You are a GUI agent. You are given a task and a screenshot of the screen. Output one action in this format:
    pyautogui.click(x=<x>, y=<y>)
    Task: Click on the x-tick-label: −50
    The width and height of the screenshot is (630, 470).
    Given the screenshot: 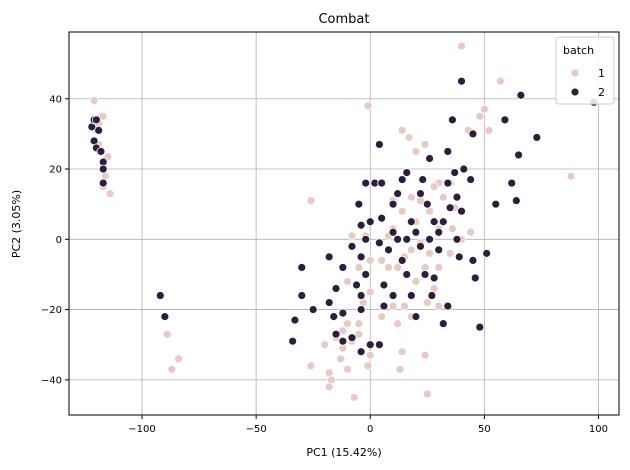 What is the action you would take?
    pyautogui.click(x=256, y=429)
    